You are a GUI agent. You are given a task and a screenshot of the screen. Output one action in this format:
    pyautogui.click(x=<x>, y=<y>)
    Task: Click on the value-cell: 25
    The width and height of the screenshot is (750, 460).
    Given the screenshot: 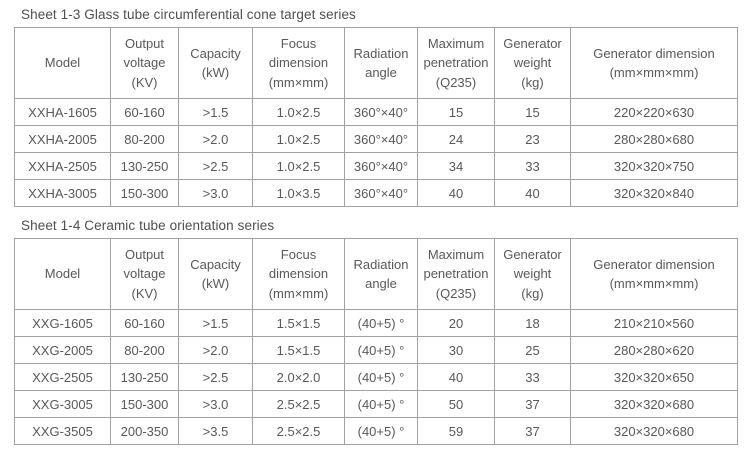 What is the action you would take?
    pyautogui.click(x=532, y=350)
    